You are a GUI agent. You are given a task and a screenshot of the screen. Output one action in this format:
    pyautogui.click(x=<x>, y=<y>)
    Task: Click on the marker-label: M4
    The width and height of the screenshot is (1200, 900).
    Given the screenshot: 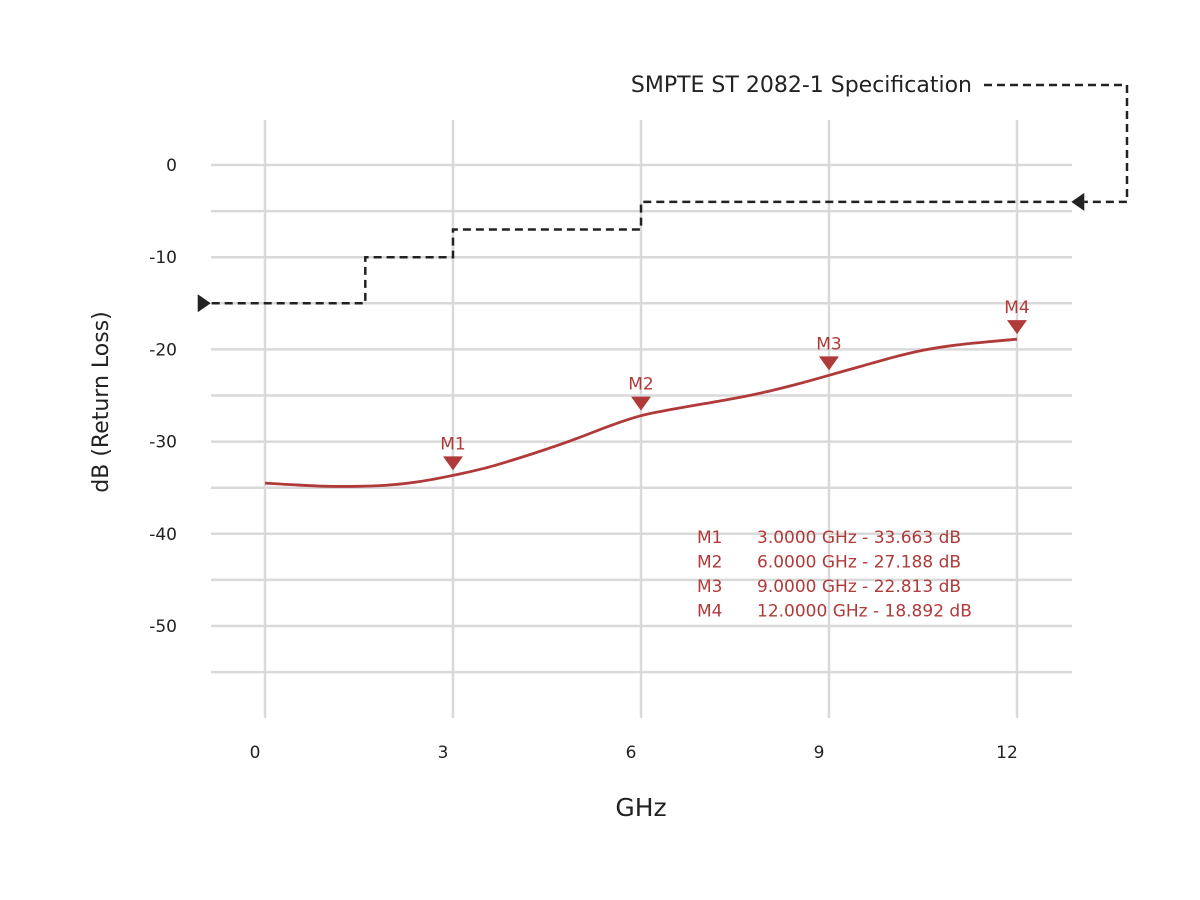 What is the action you would take?
    pyautogui.click(x=1016, y=308)
    